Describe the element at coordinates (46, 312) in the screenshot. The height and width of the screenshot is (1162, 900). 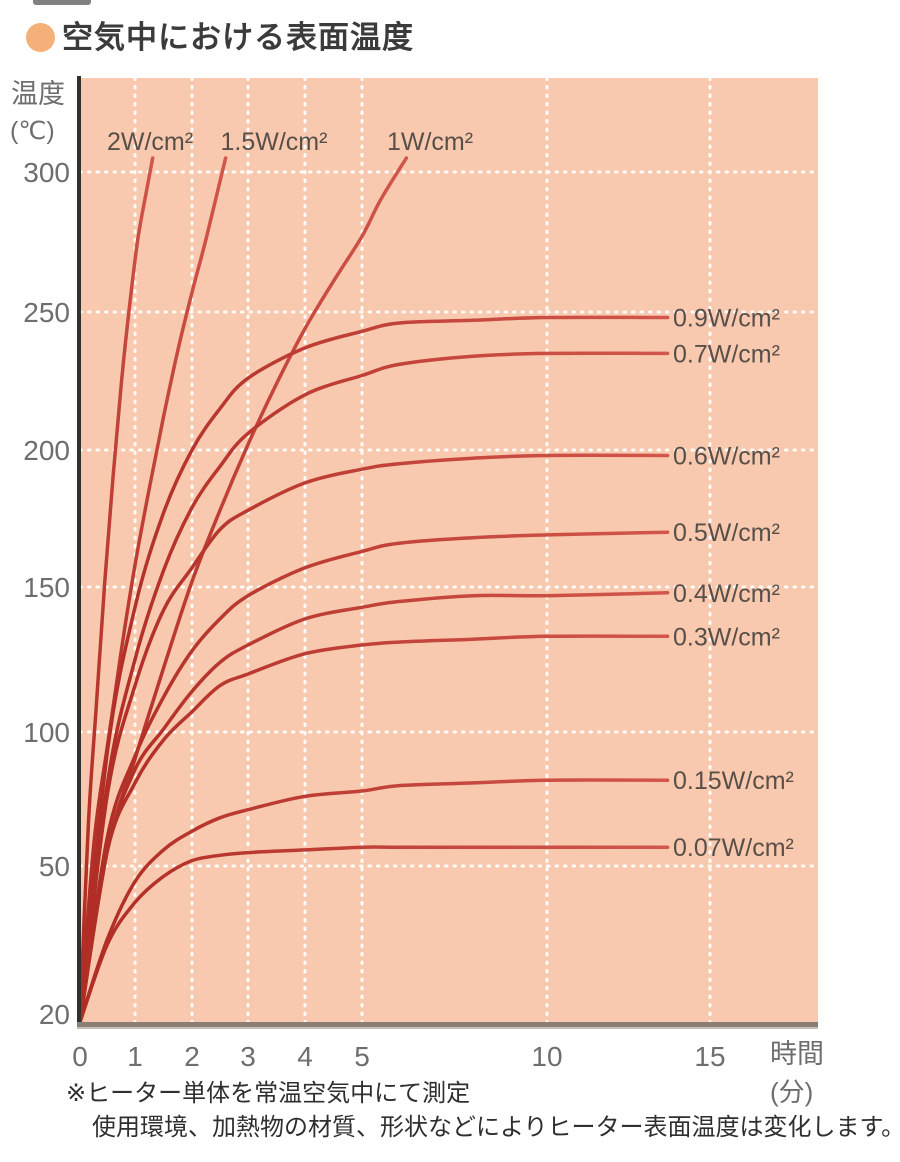
I see `y-tick-label: 250` at that location.